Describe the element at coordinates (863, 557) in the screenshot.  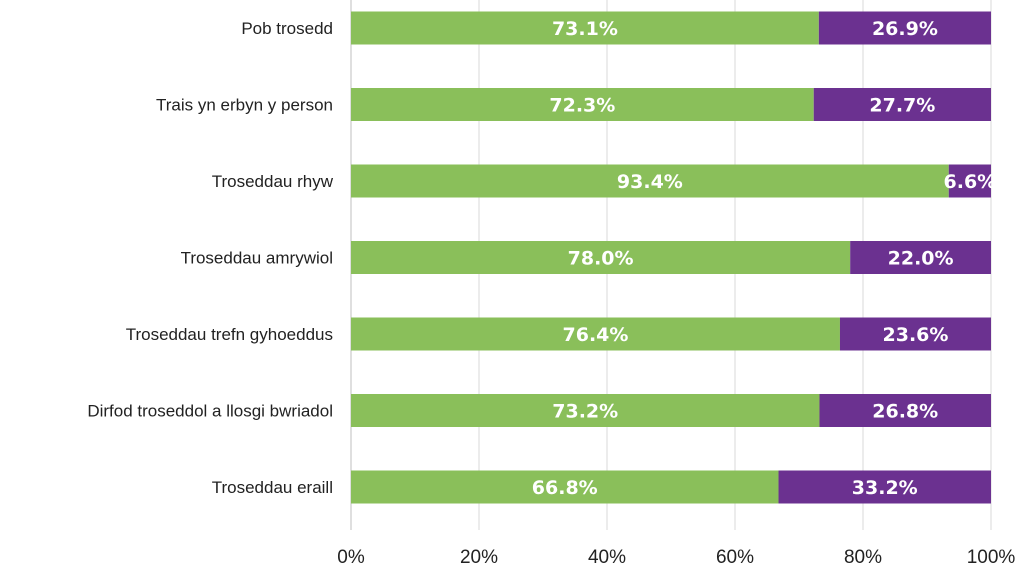
I see `x-tick-label: 80%` at that location.